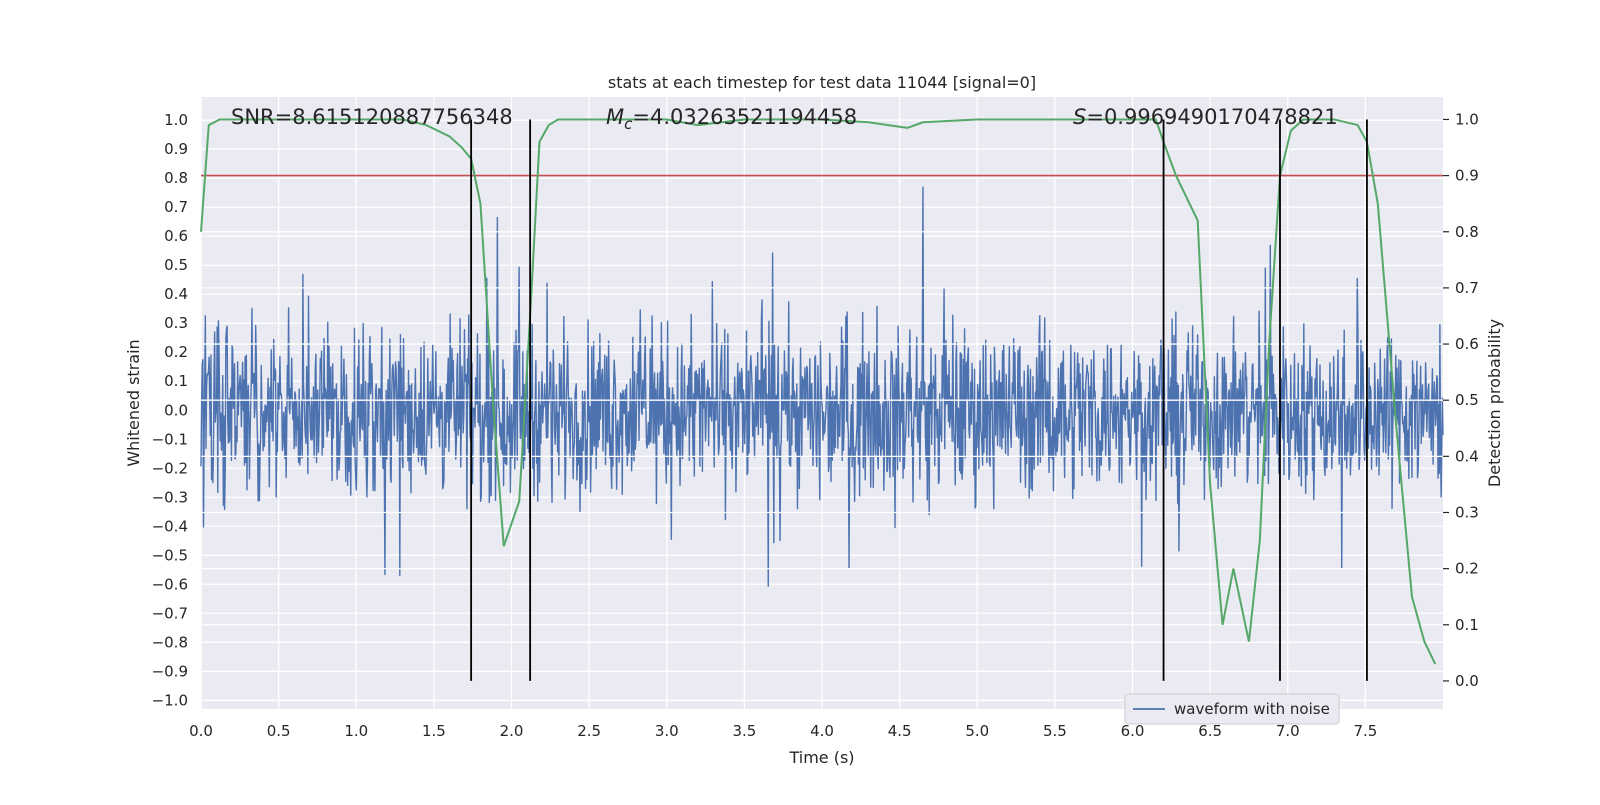 This screenshot has width=1600, height=805. I want to click on y-right-tick-label: 1.0, so click(1467, 119).